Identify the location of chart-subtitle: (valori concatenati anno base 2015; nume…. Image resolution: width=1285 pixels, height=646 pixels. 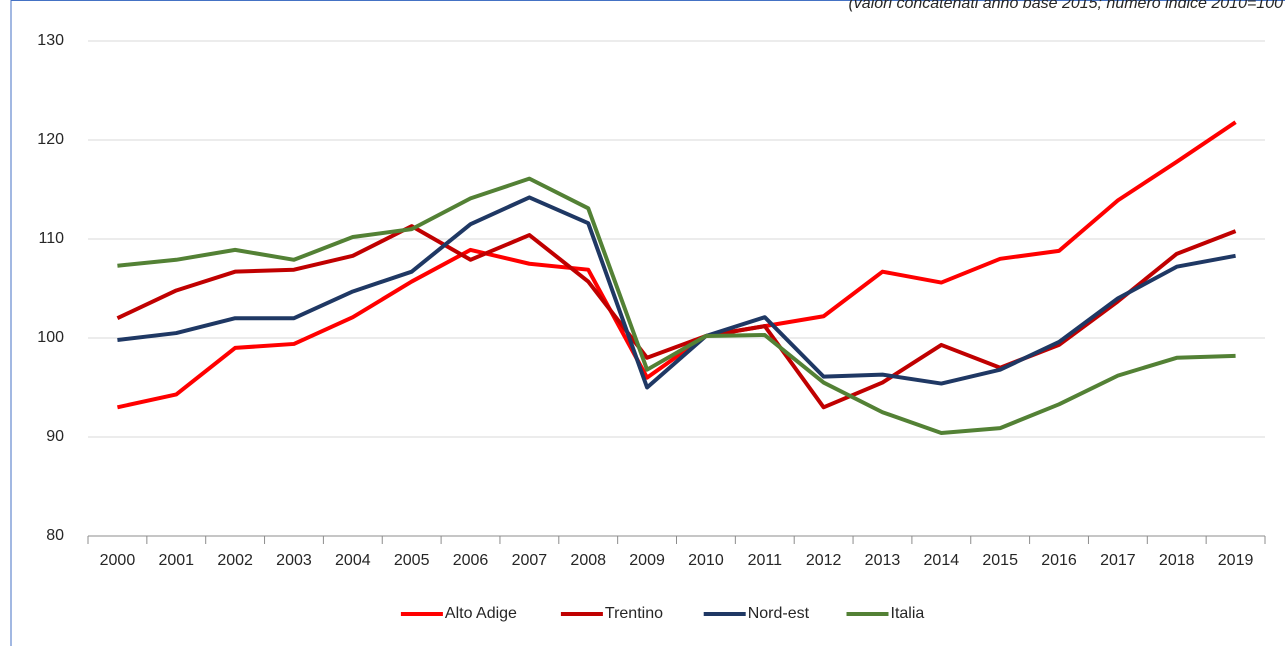
(1065, 6).